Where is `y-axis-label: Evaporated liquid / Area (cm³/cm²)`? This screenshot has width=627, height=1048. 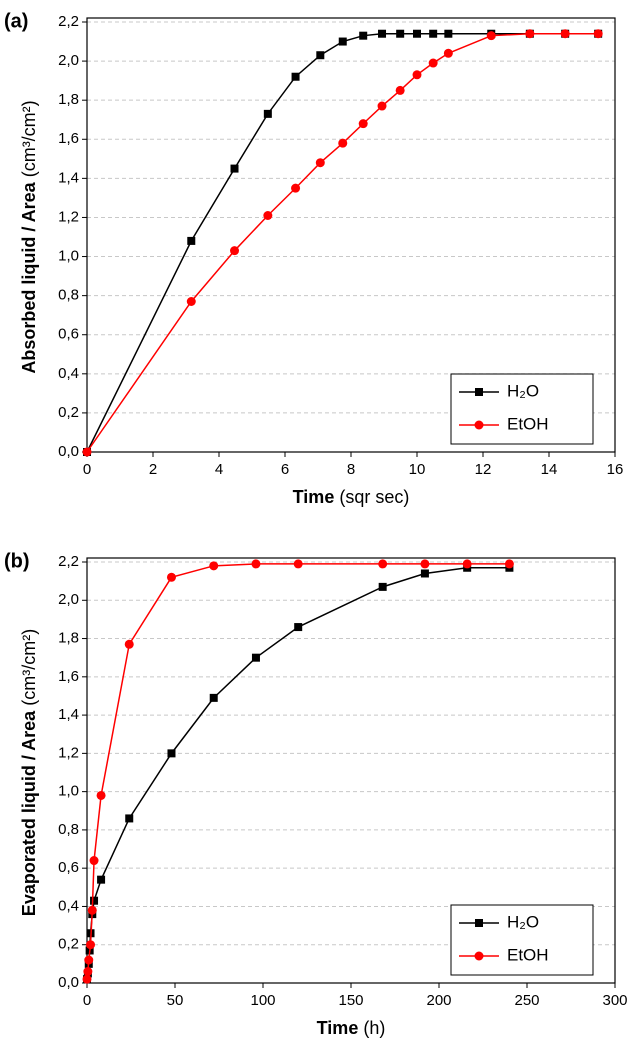
y-axis-label: Evaporated liquid / Area (cm³/cm²) is located at coordinates (29, 772).